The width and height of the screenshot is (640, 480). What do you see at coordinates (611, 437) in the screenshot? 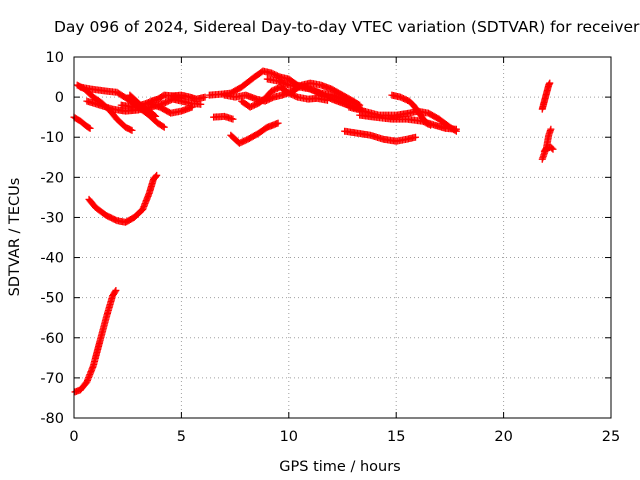
I see `x-tick-label: 25` at bounding box center [611, 437].